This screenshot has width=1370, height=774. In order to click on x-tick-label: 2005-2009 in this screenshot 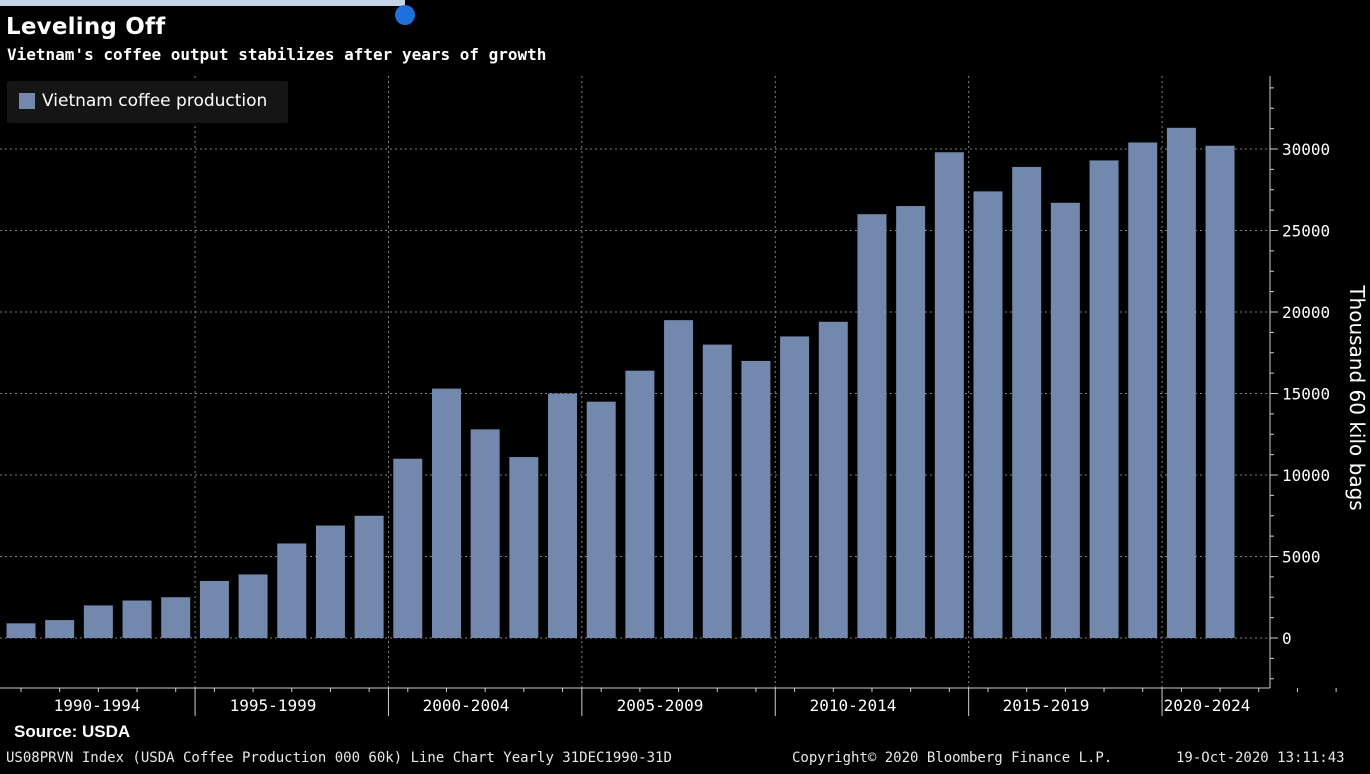, I will do `click(660, 705)`.